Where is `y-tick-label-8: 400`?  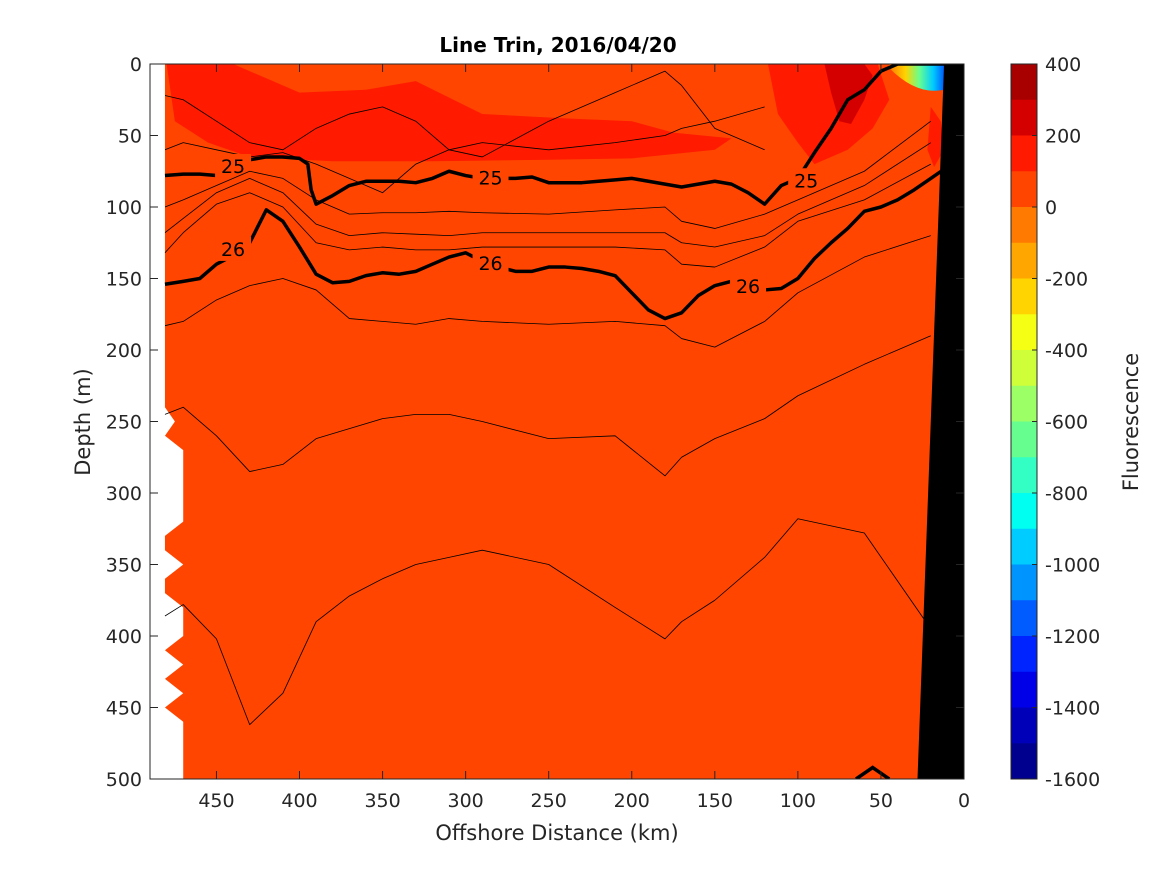
y-tick-label-8: 400 is located at coordinates (124, 637).